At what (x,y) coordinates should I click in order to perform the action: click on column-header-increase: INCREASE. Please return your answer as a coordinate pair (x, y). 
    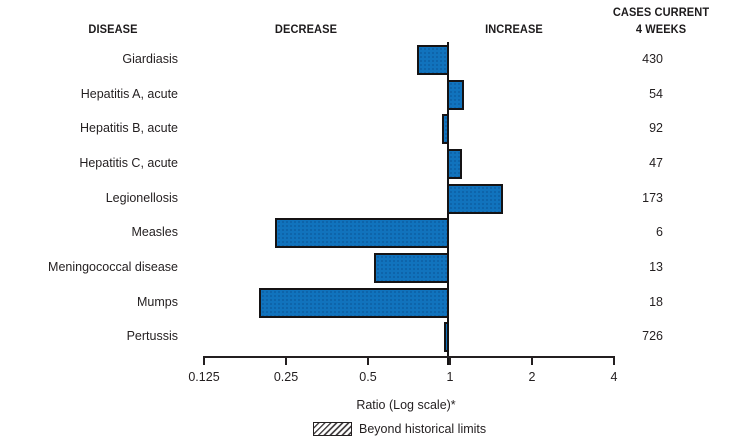
    Looking at the image, I should click on (514, 30).